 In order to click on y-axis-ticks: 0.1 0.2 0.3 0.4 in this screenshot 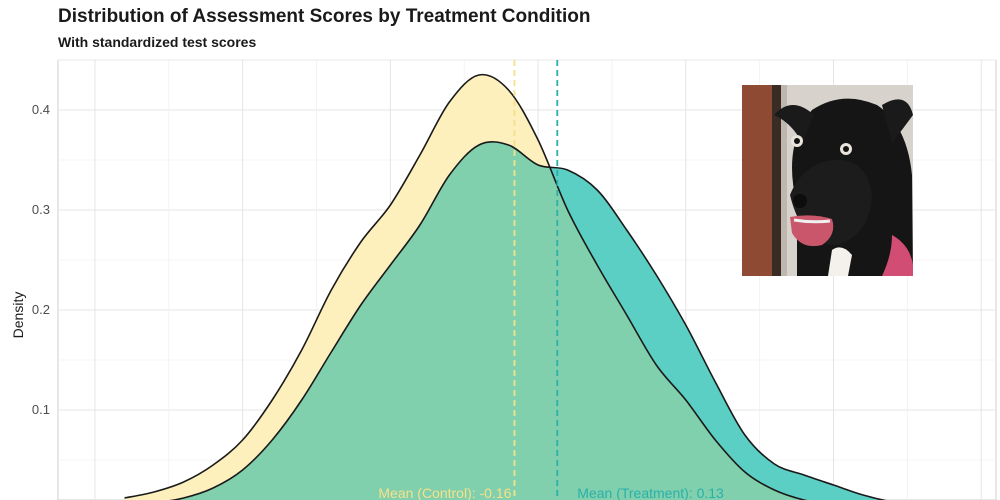, I will do `click(41, 259)`.